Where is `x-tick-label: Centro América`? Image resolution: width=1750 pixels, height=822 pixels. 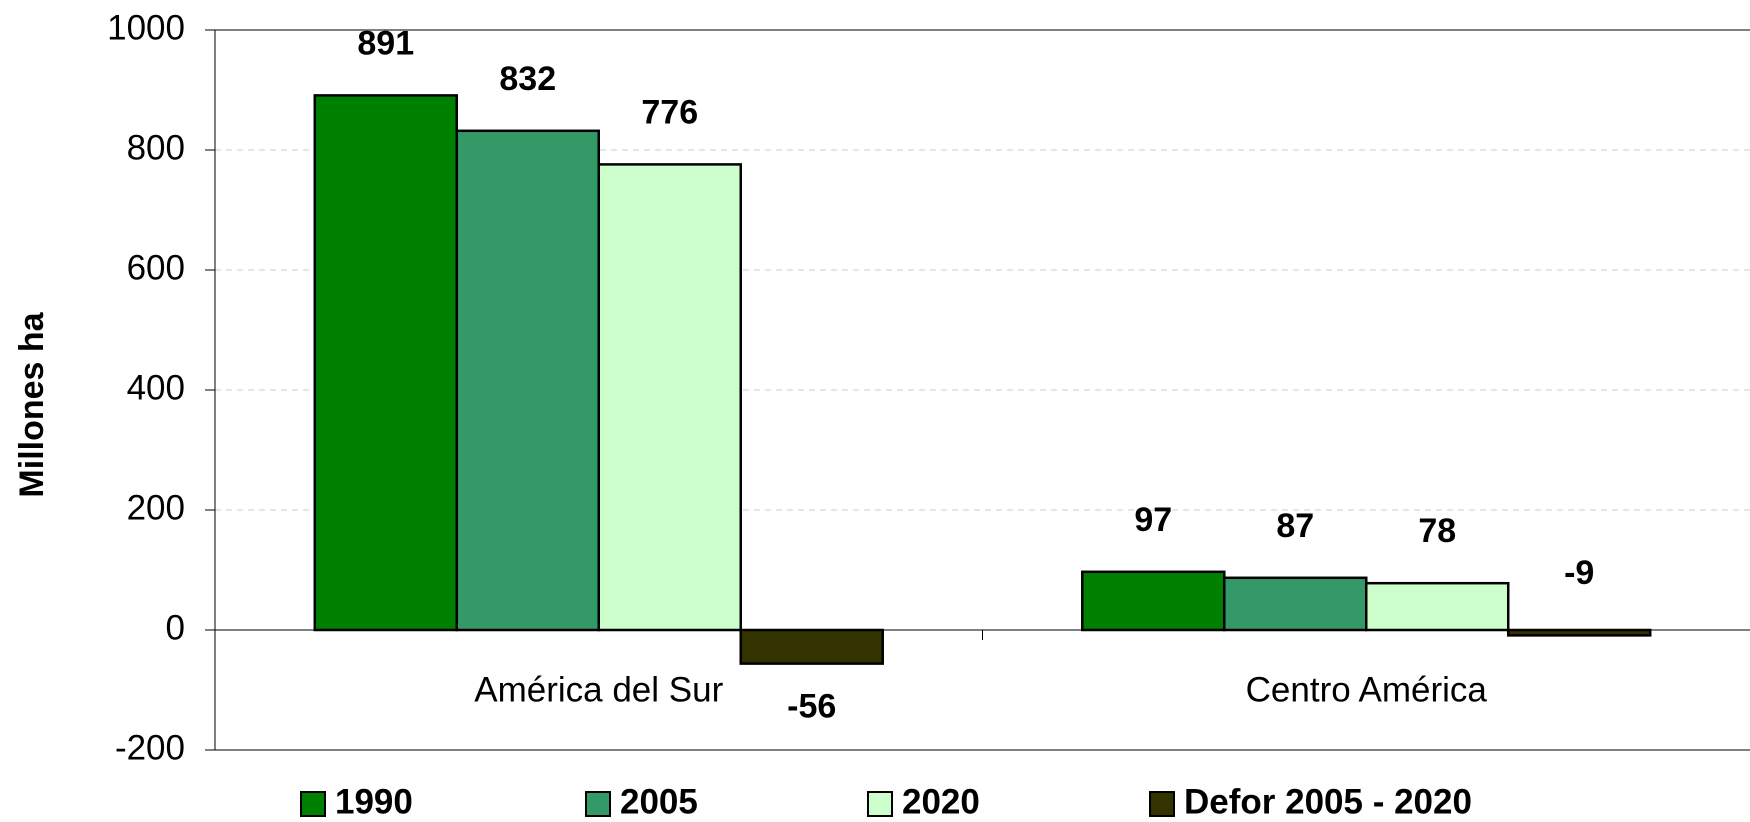
x-tick-label: Centro América is located at coordinates (1367, 689).